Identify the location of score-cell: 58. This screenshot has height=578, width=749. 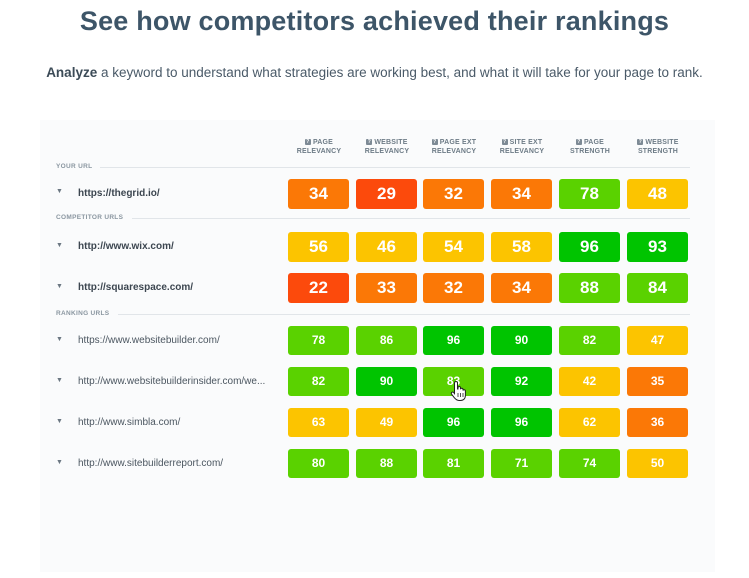
(521, 247).